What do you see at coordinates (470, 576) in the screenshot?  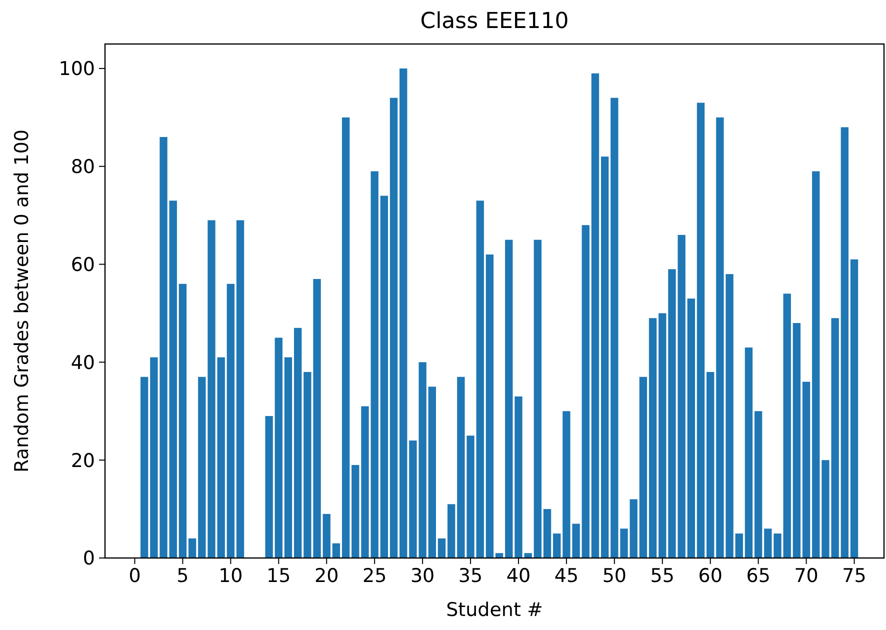 I see `x-tick-label: 35` at bounding box center [470, 576].